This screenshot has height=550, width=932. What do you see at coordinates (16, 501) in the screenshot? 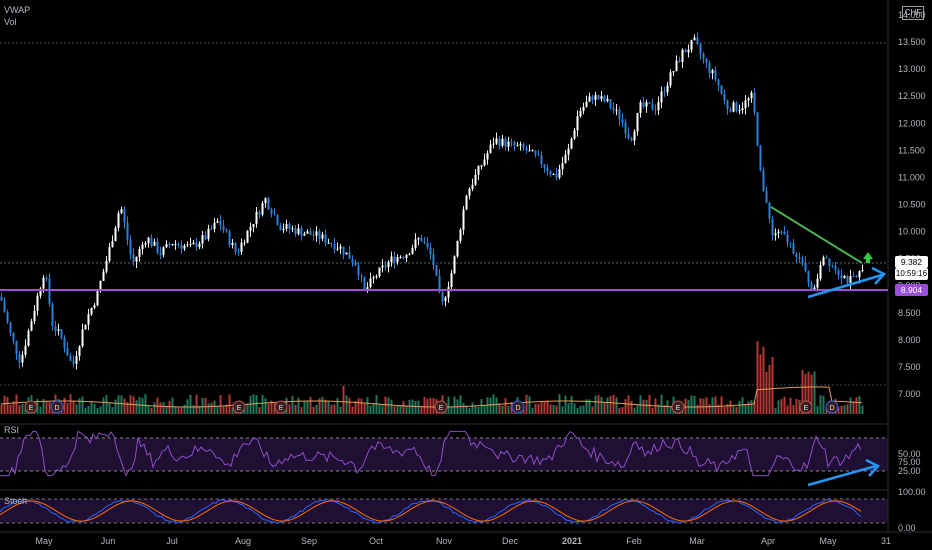
I see `stoch-label: Stoch` at bounding box center [16, 501].